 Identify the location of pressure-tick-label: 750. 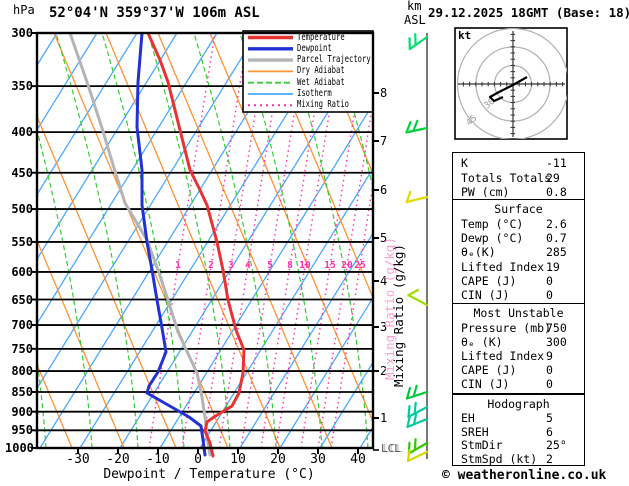
(22, 348).